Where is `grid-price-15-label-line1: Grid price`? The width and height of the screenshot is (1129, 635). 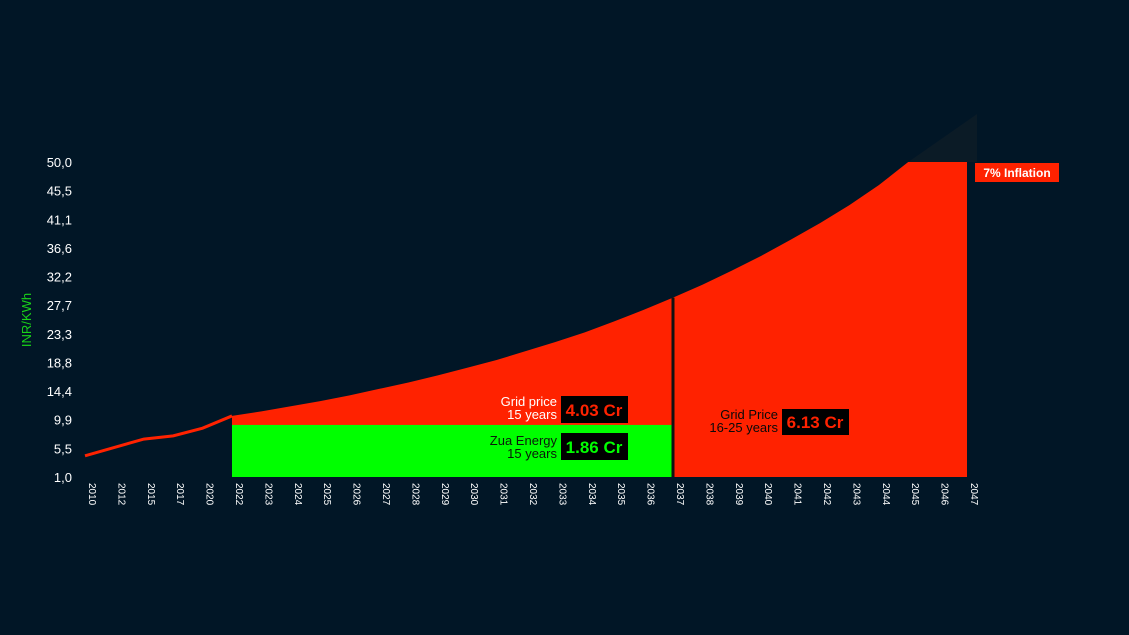 grid-price-15-label-line1: Grid price is located at coordinates (529, 401).